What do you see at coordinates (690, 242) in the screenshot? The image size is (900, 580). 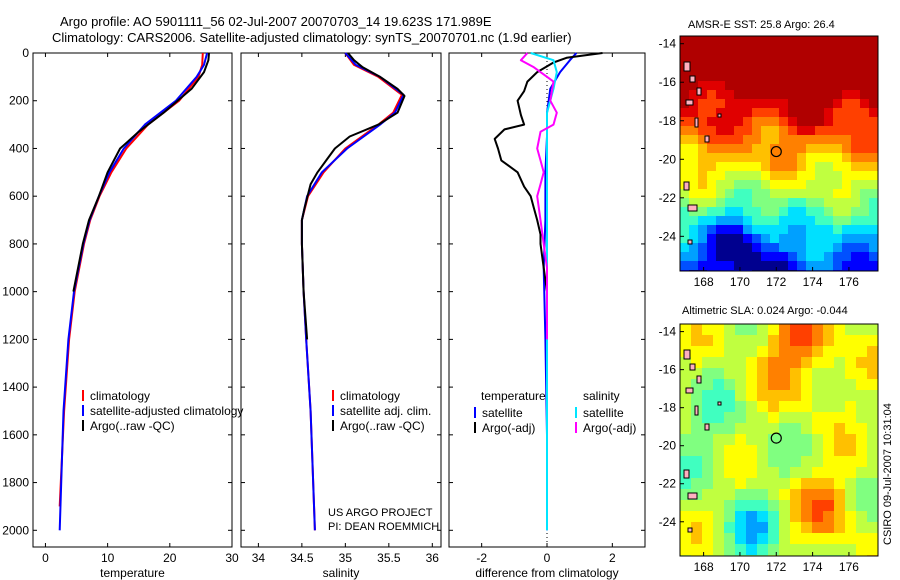 I see `coastline-island` at bounding box center [690, 242].